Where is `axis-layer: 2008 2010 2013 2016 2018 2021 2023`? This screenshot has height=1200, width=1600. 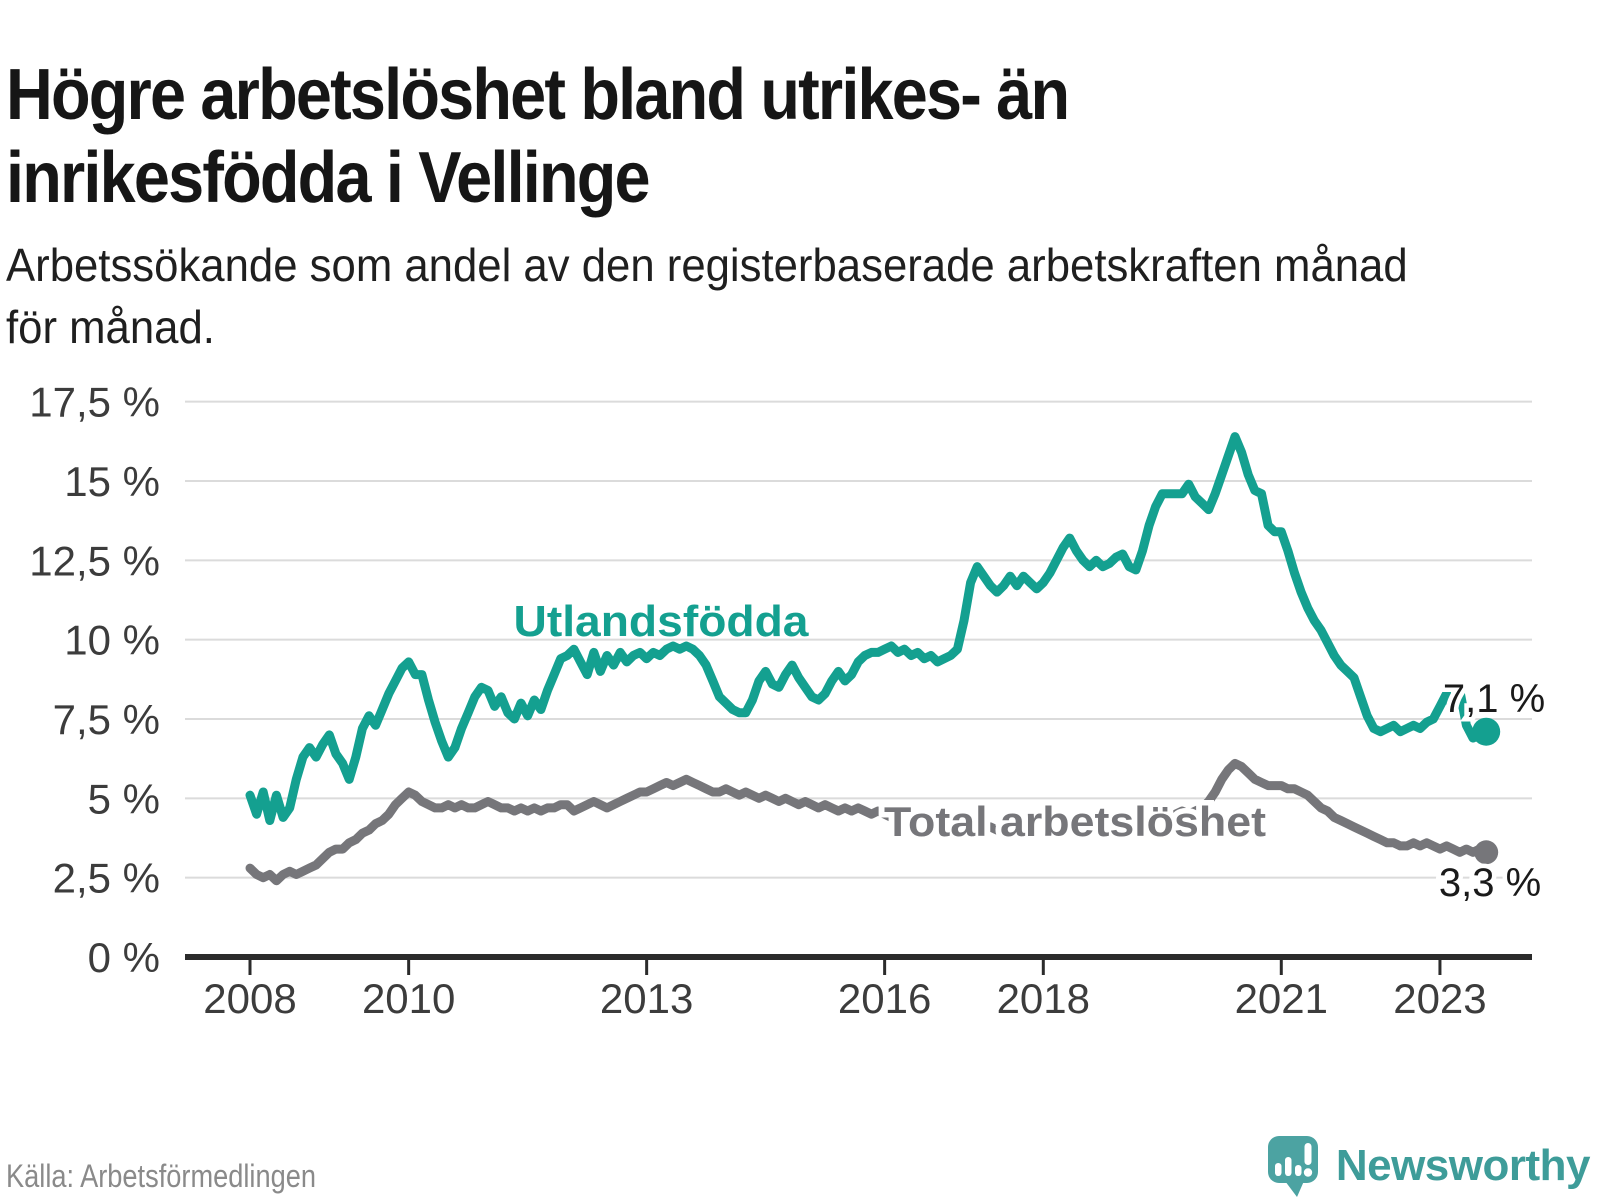
axis-layer: 2008 2010 2013 2016 2018 2021 2023 is located at coordinates (858, 988).